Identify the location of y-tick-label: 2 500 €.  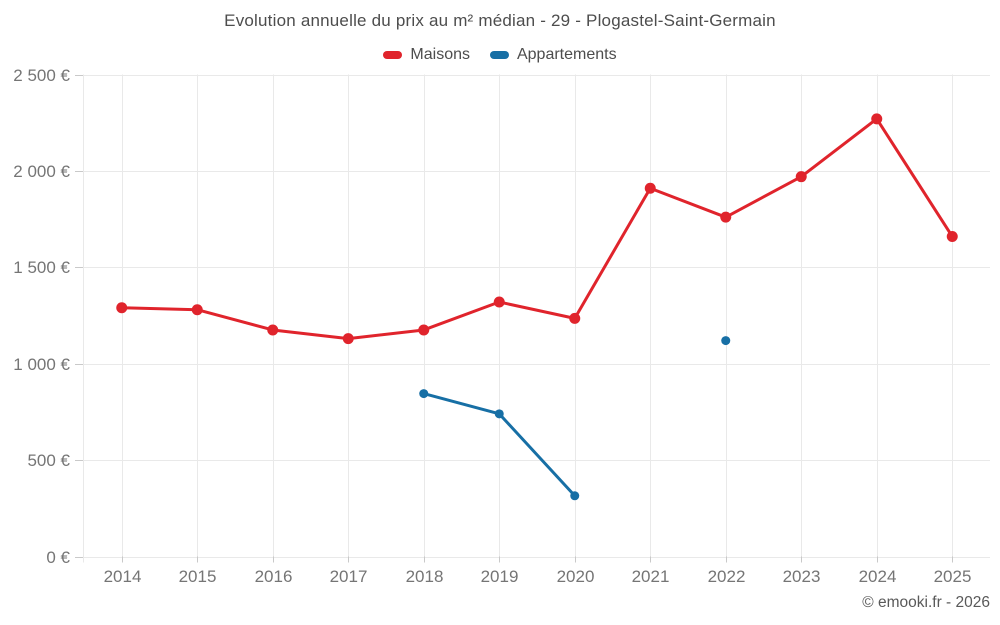
(41, 75).